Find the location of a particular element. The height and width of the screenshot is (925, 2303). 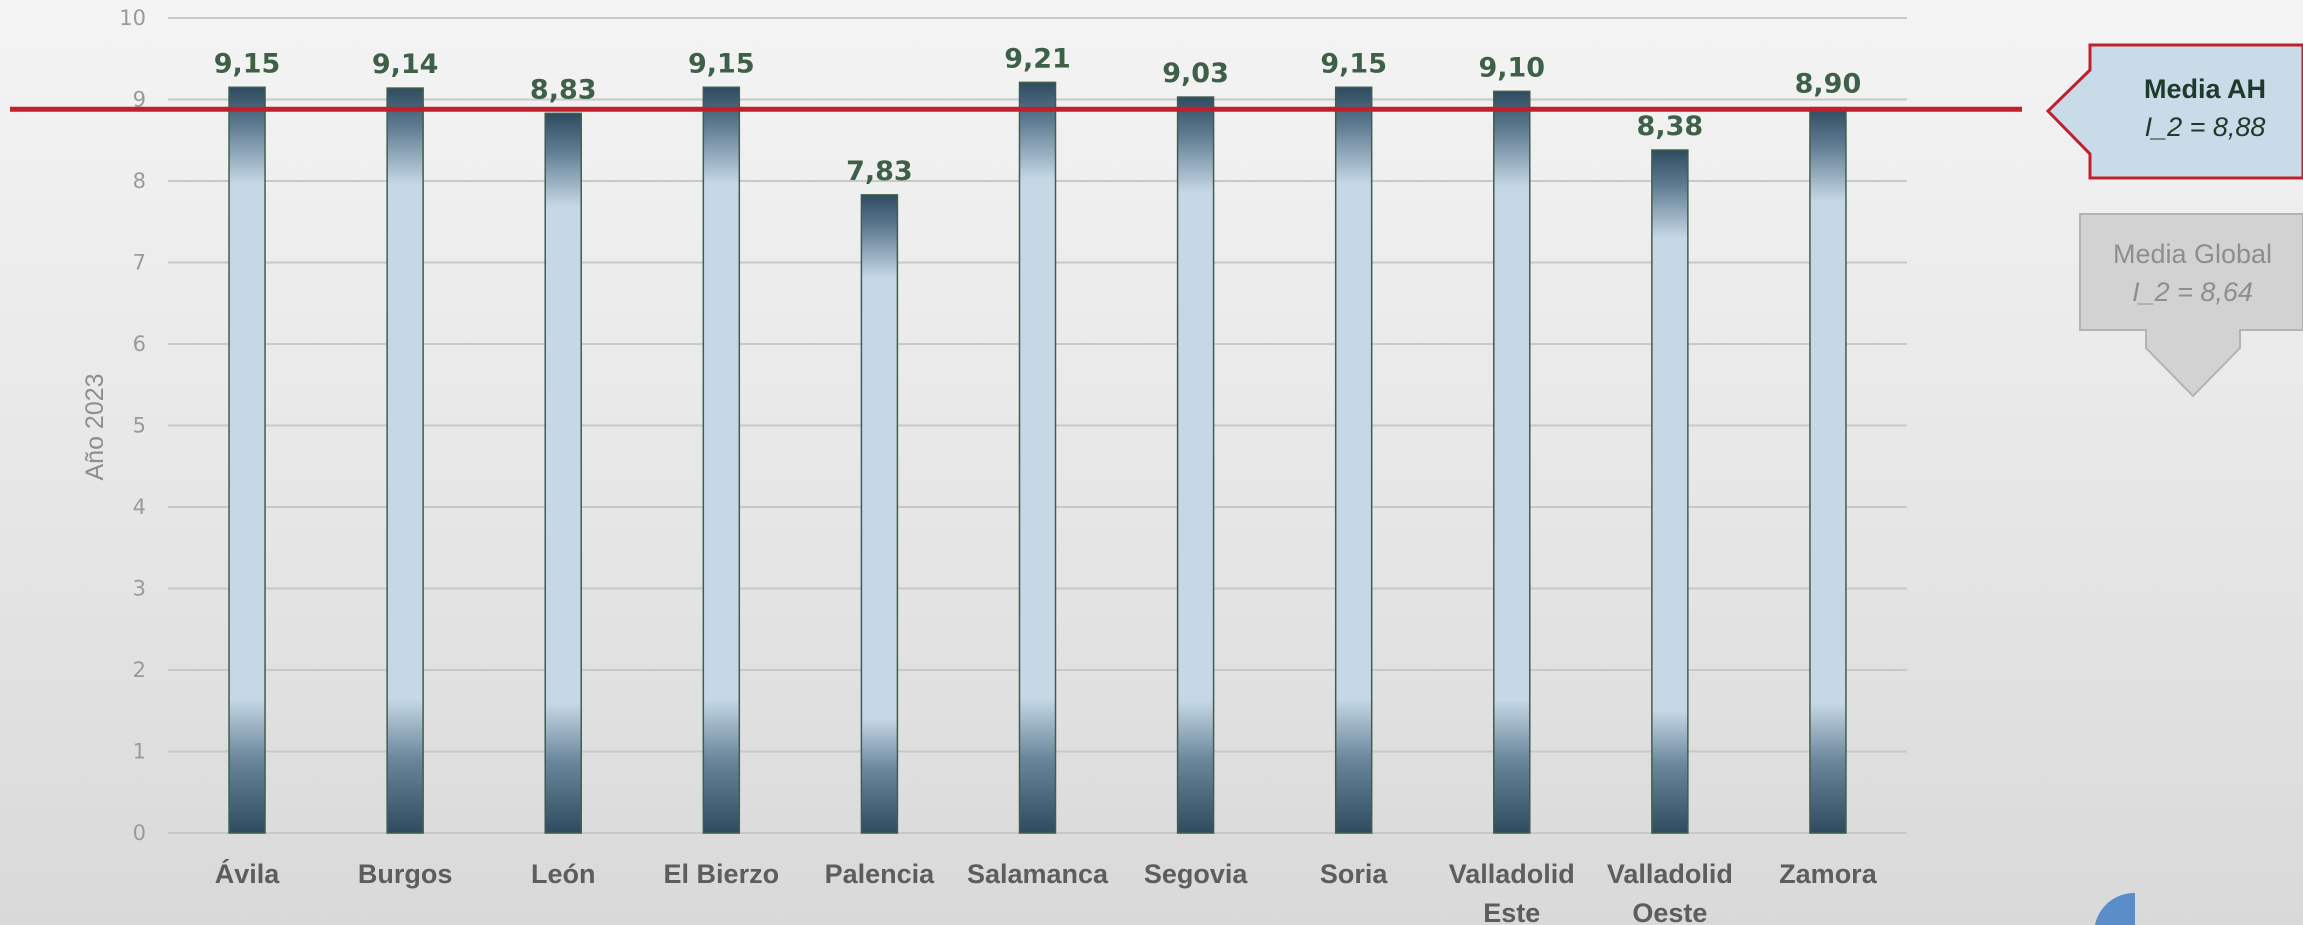

media-global-callout: Media Global I_2 = 8,64 is located at coordinates (2191, 273).